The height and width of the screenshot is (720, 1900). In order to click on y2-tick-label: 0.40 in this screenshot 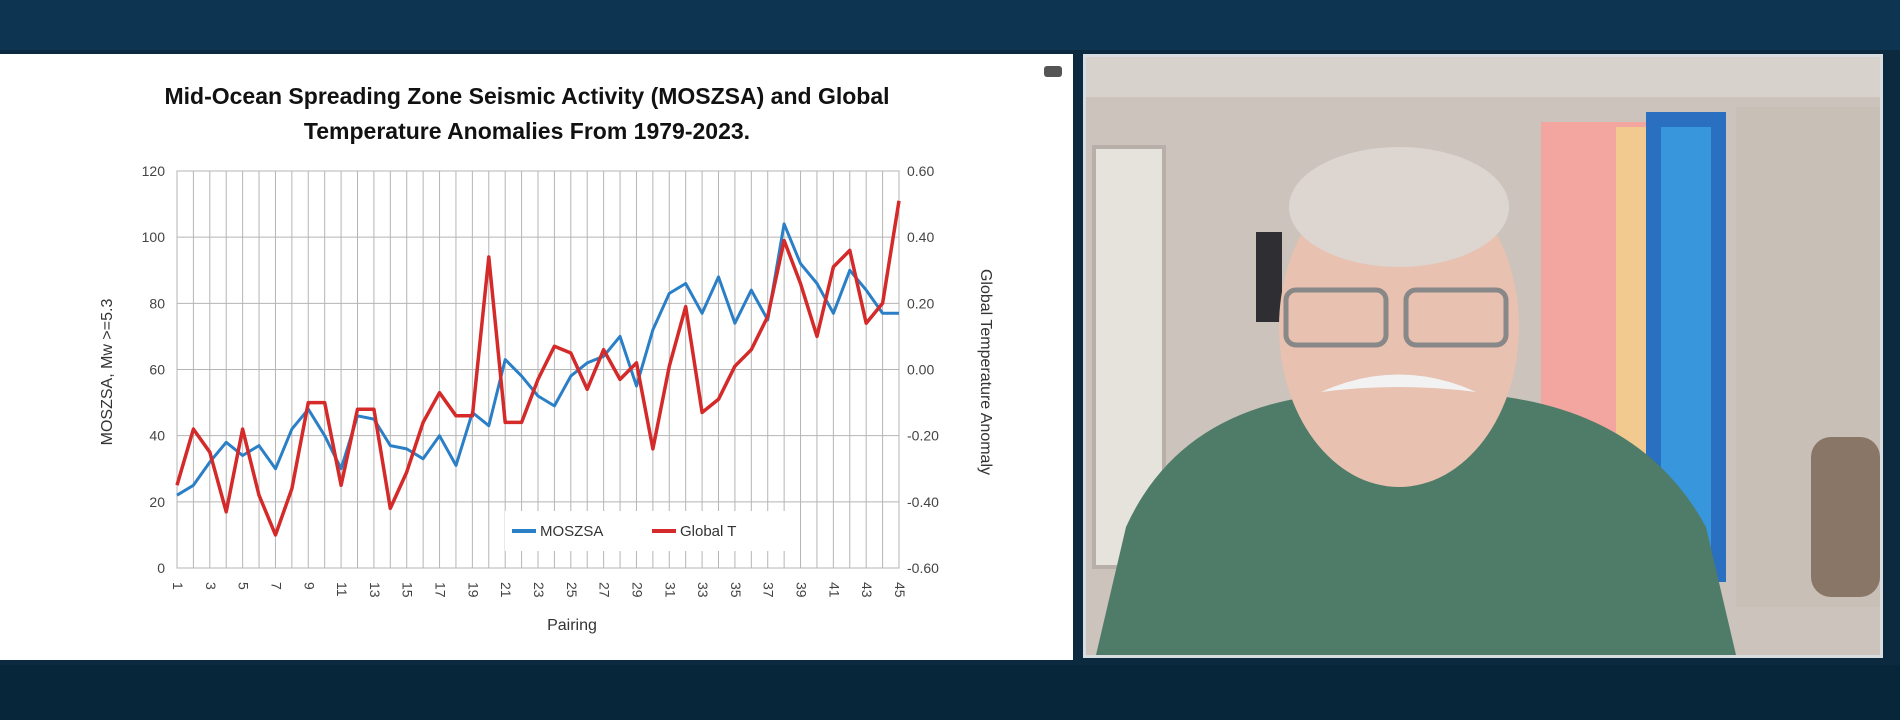, I will do `click(920, 237)`.